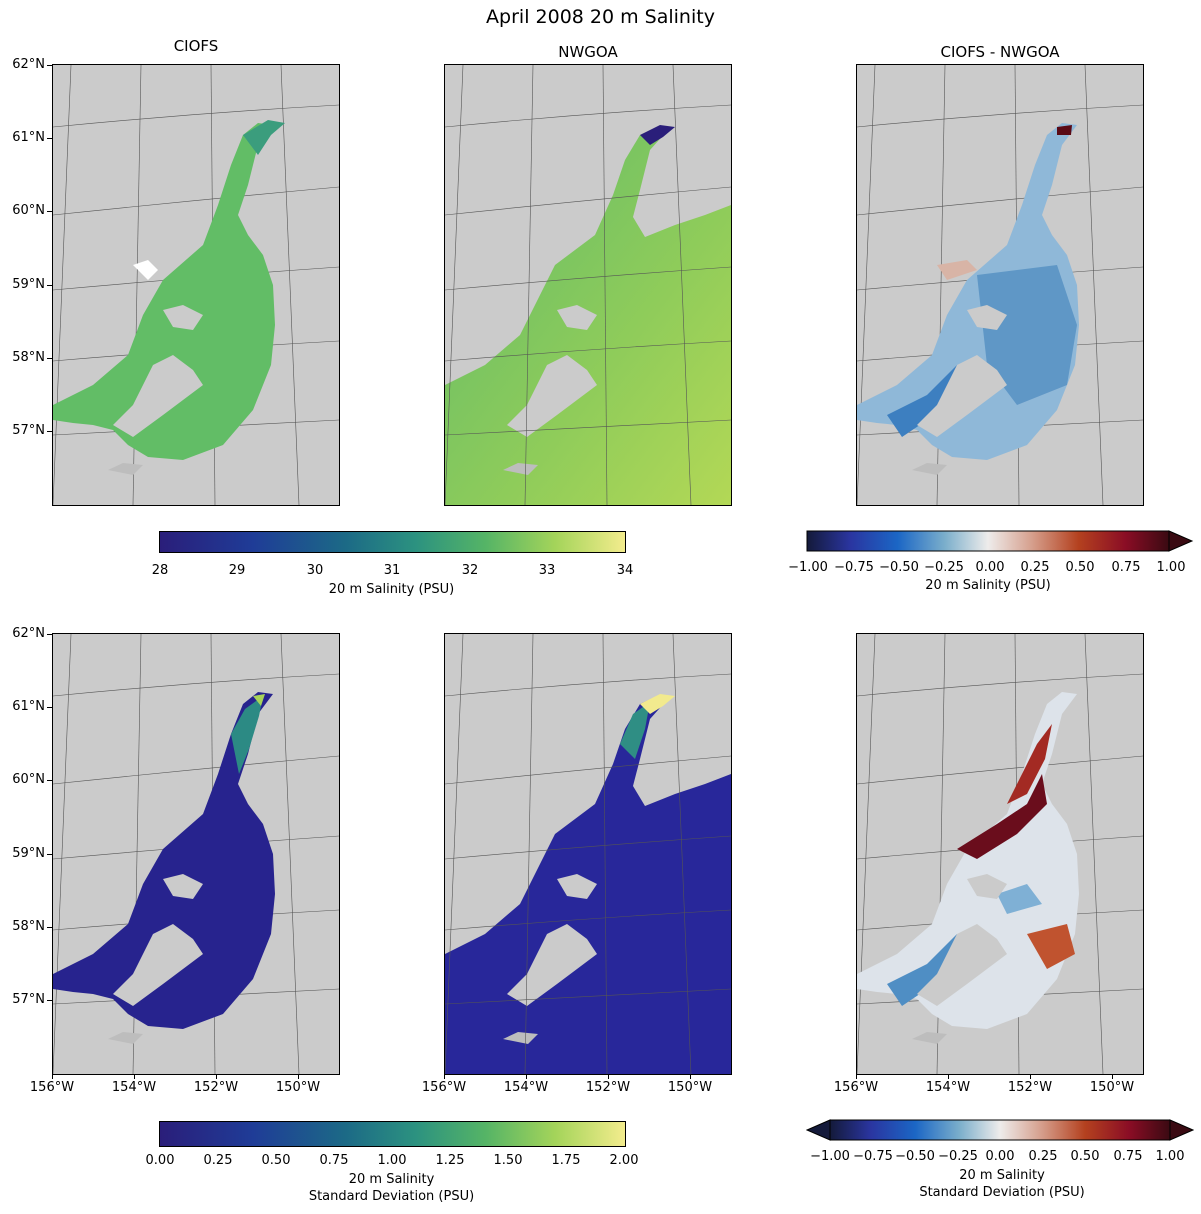 The height and width of the screenshot is (1214, 1201). Describe the element at coordinates (470, 570) in the screenshot. I see `cbar-sal-tick: 32` at that location.